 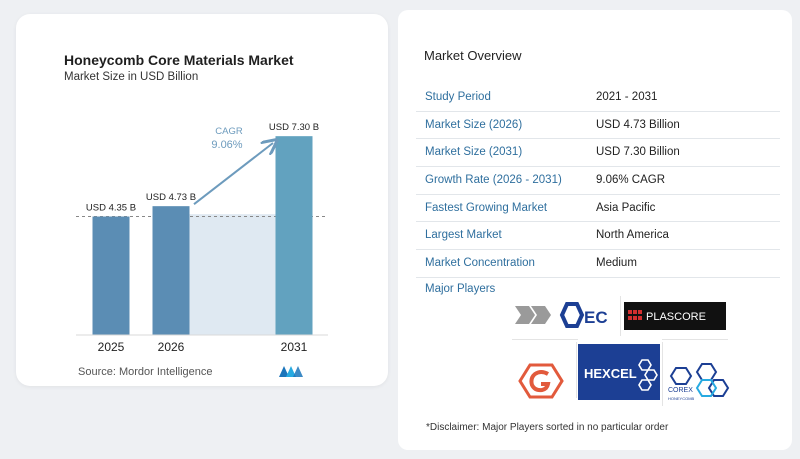 I want to click on corex-logo-text: COREX, so click(x=680, y=390).